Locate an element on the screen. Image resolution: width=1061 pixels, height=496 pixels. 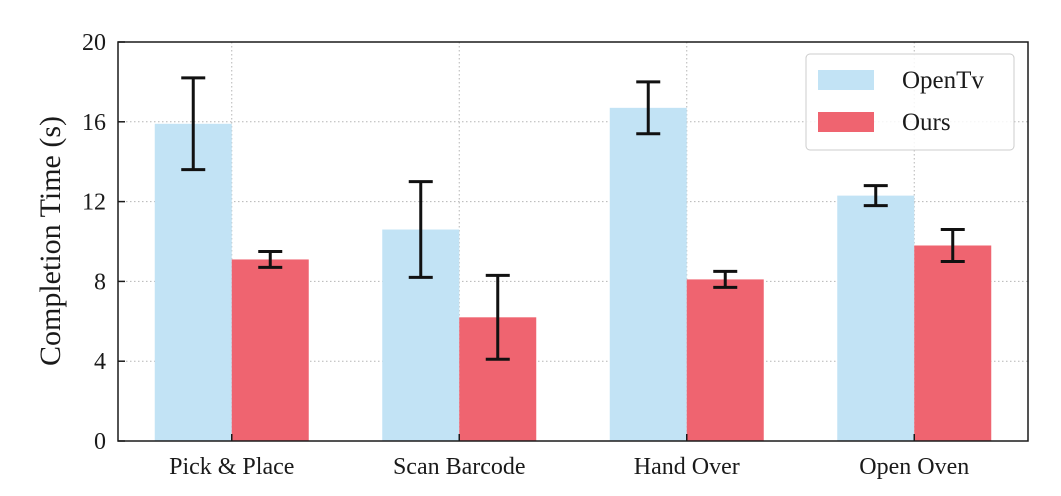
legend-label-ours: Ours is located at coordinates (926, 122).